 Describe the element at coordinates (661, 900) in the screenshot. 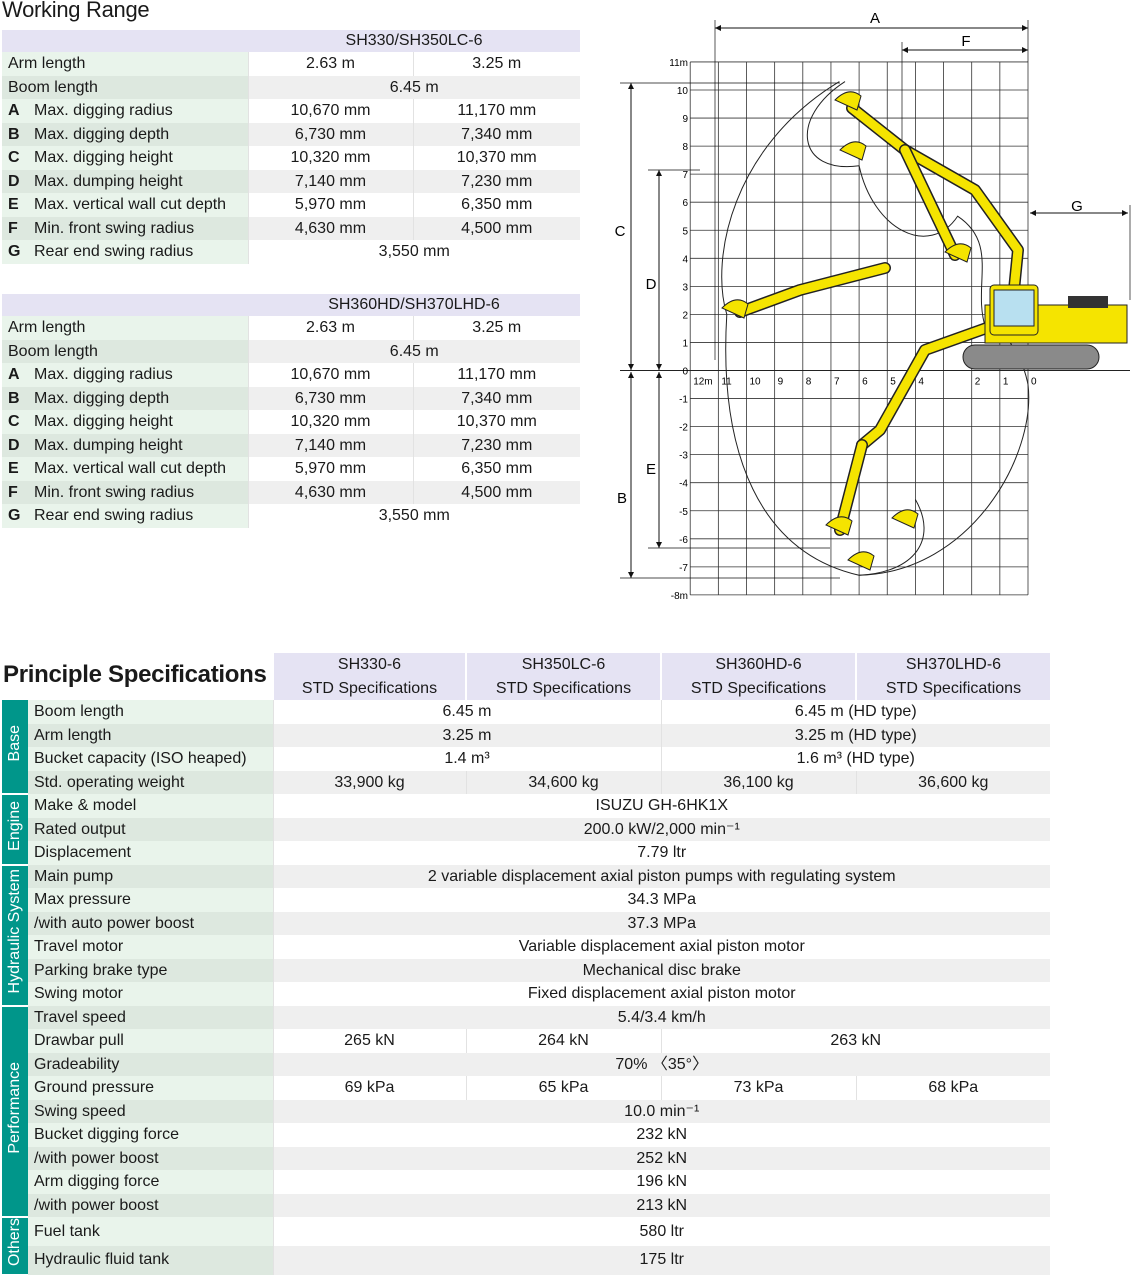

I see `value-cell: 34.3 MPa` at that location.